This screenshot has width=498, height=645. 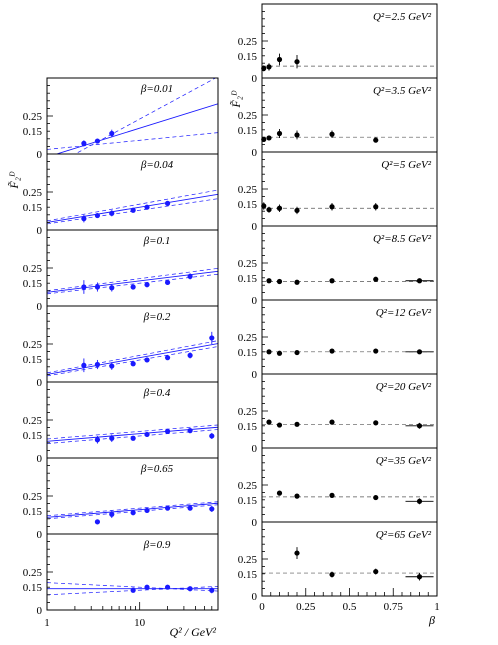 I want to click on right.panel-5-point-5, so click(x=419, y=426).